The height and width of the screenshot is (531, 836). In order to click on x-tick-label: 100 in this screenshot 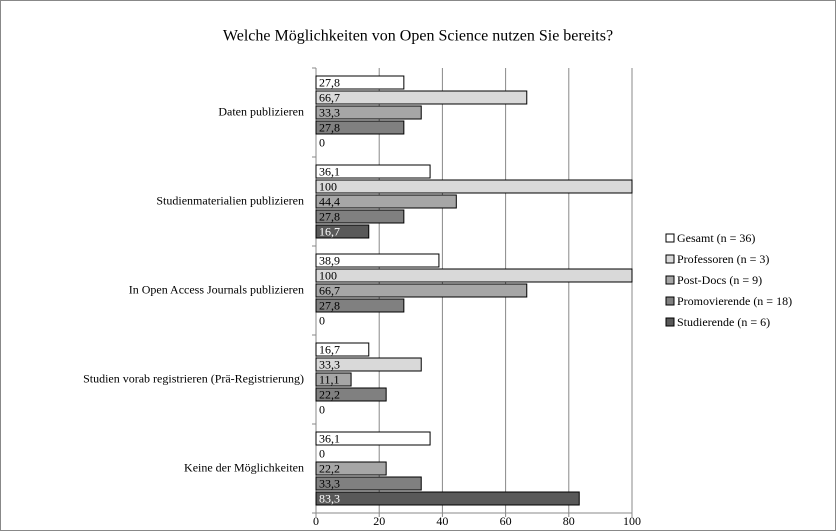, I will do `click(632, 521)`.